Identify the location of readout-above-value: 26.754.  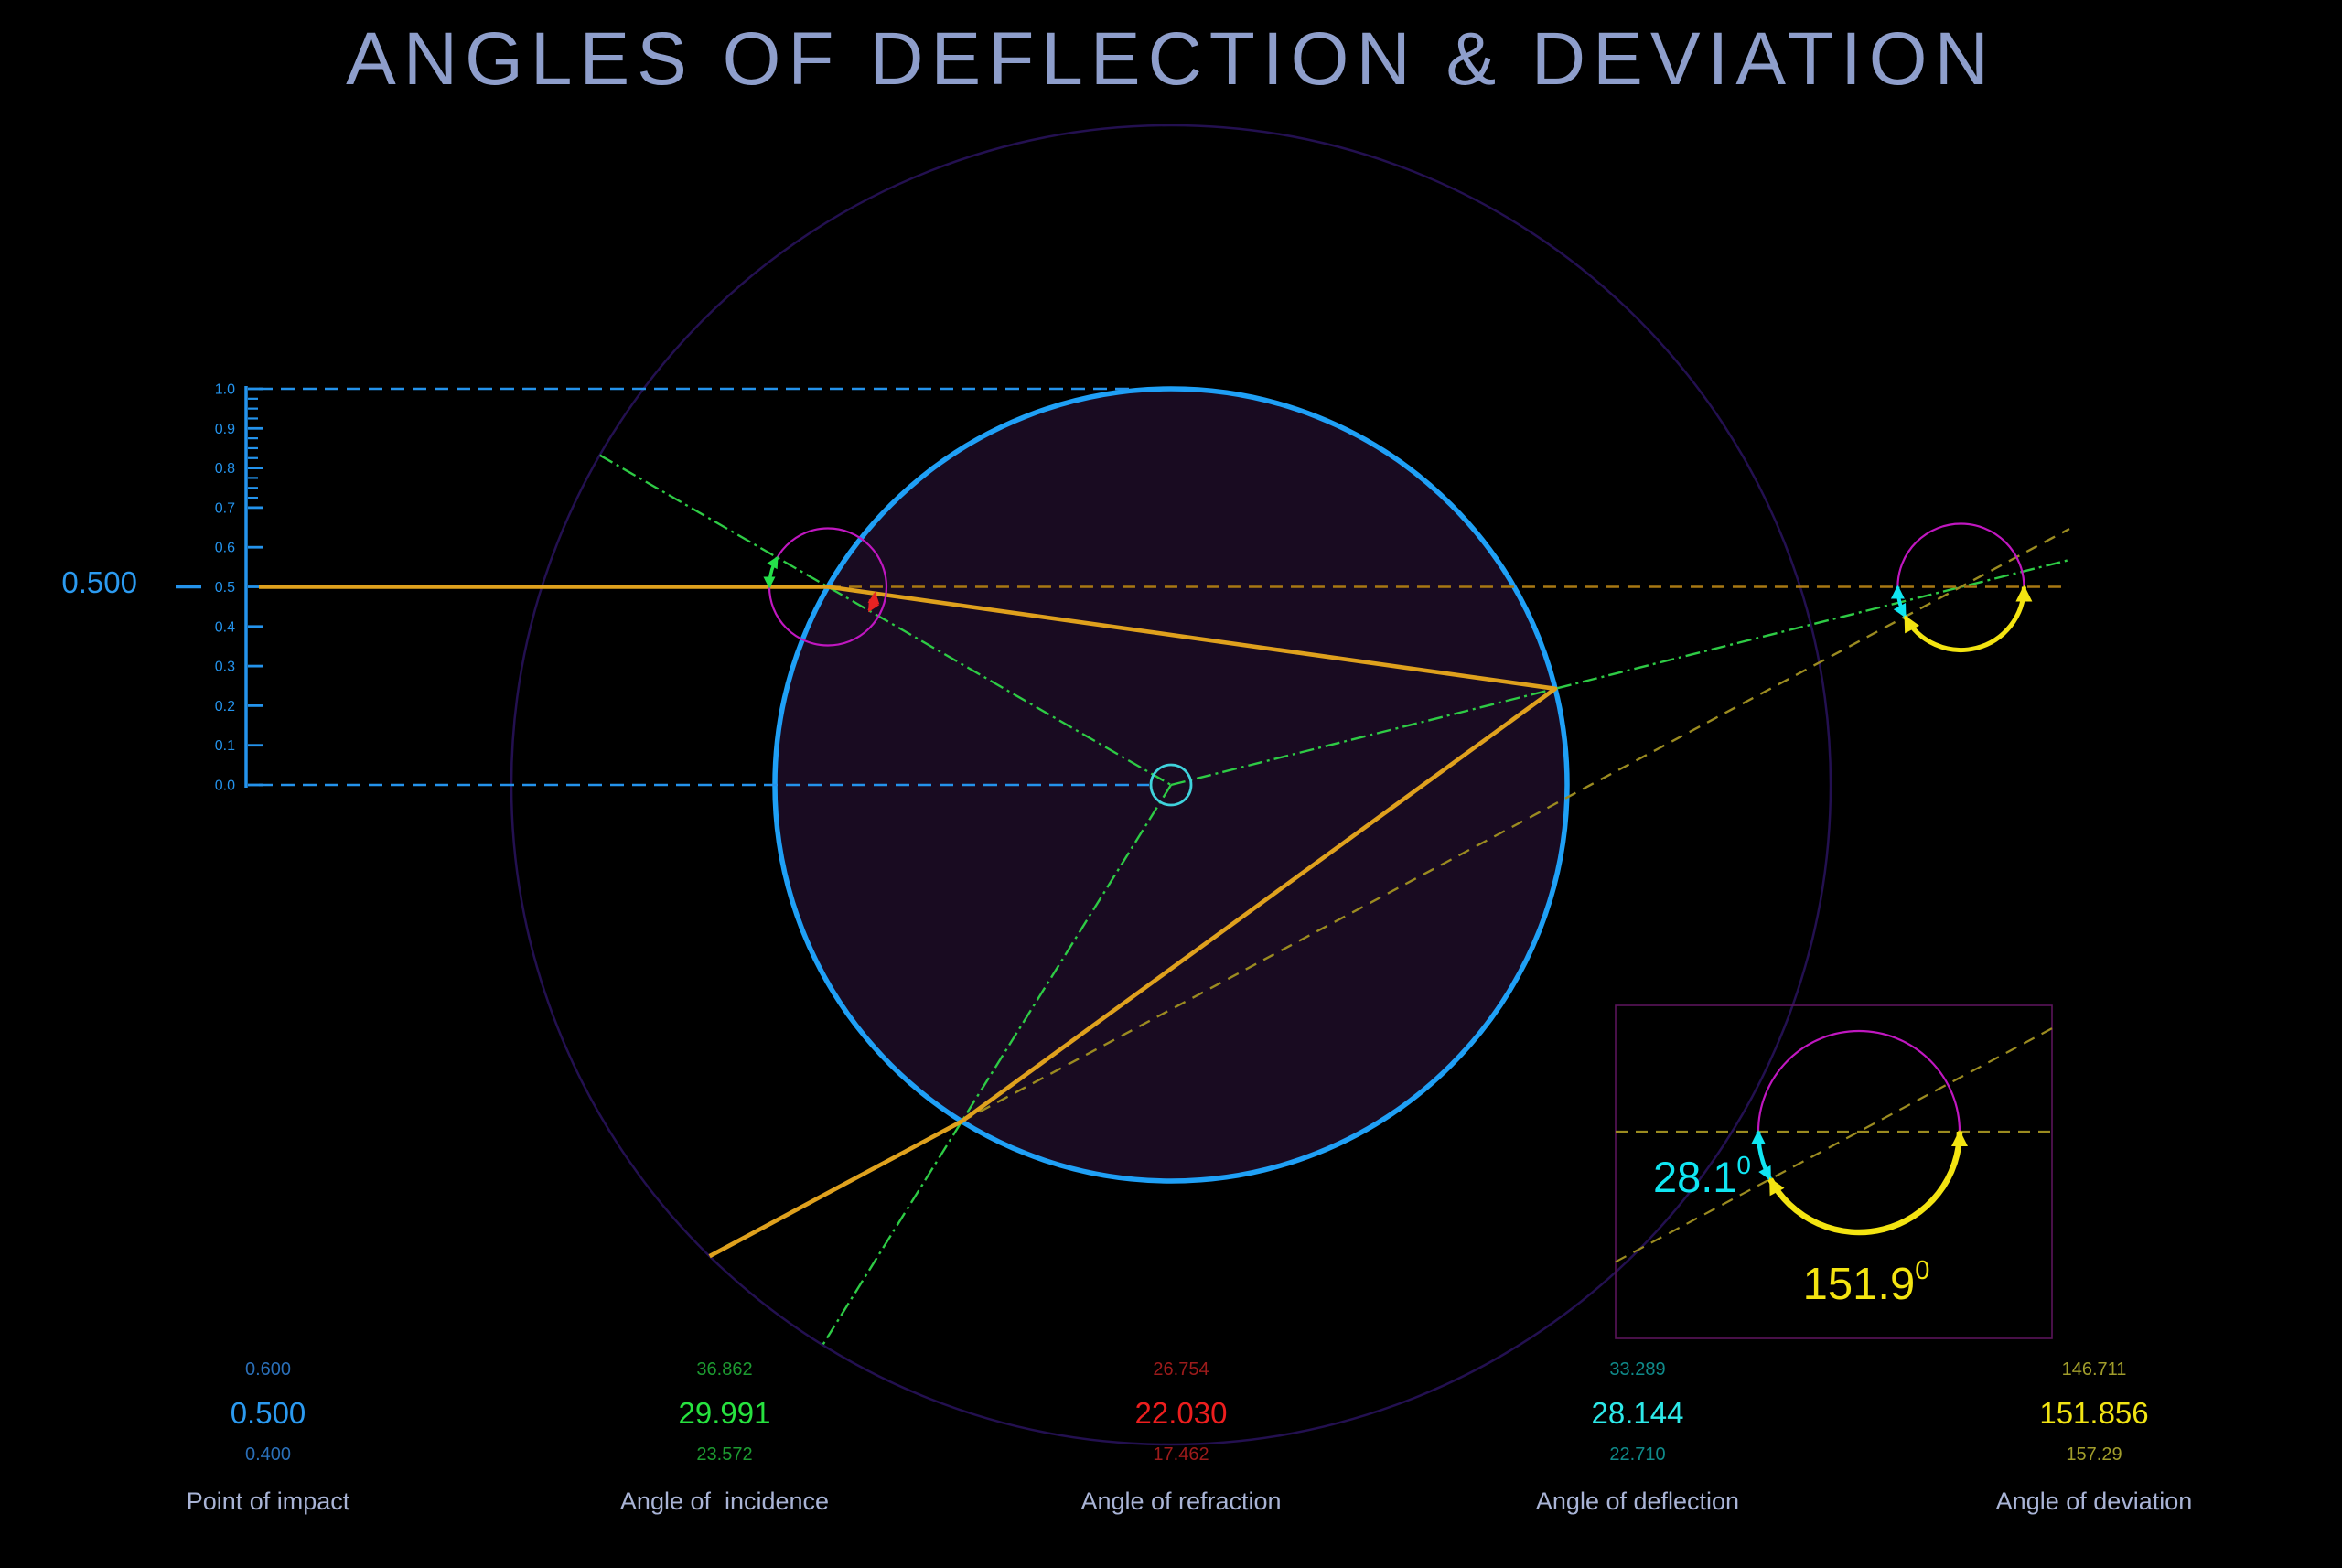
(1181, 1369).